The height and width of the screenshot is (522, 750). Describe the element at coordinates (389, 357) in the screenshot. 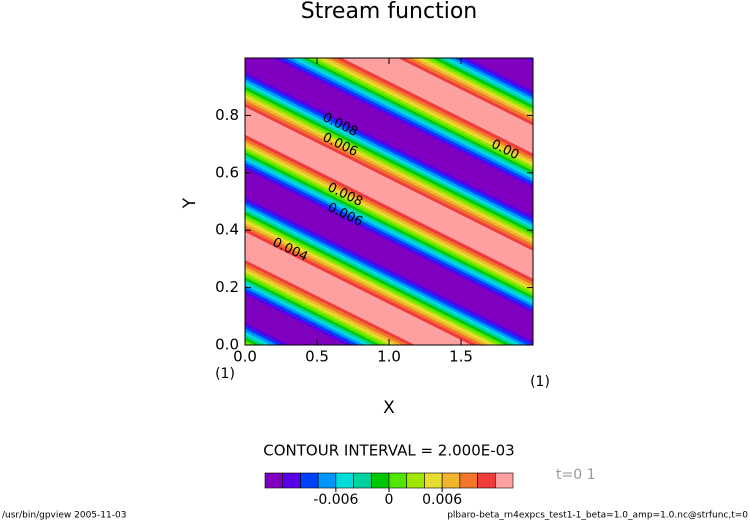

I see `x-tick-label: 1.0` at that location.